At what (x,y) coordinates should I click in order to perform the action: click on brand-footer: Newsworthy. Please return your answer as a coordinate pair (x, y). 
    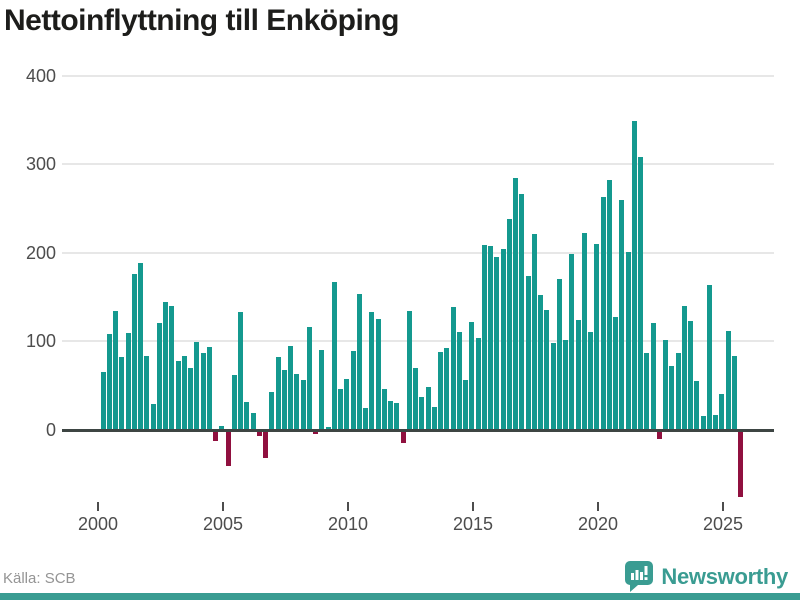
    Looking at the image, I should click on (706, 577).